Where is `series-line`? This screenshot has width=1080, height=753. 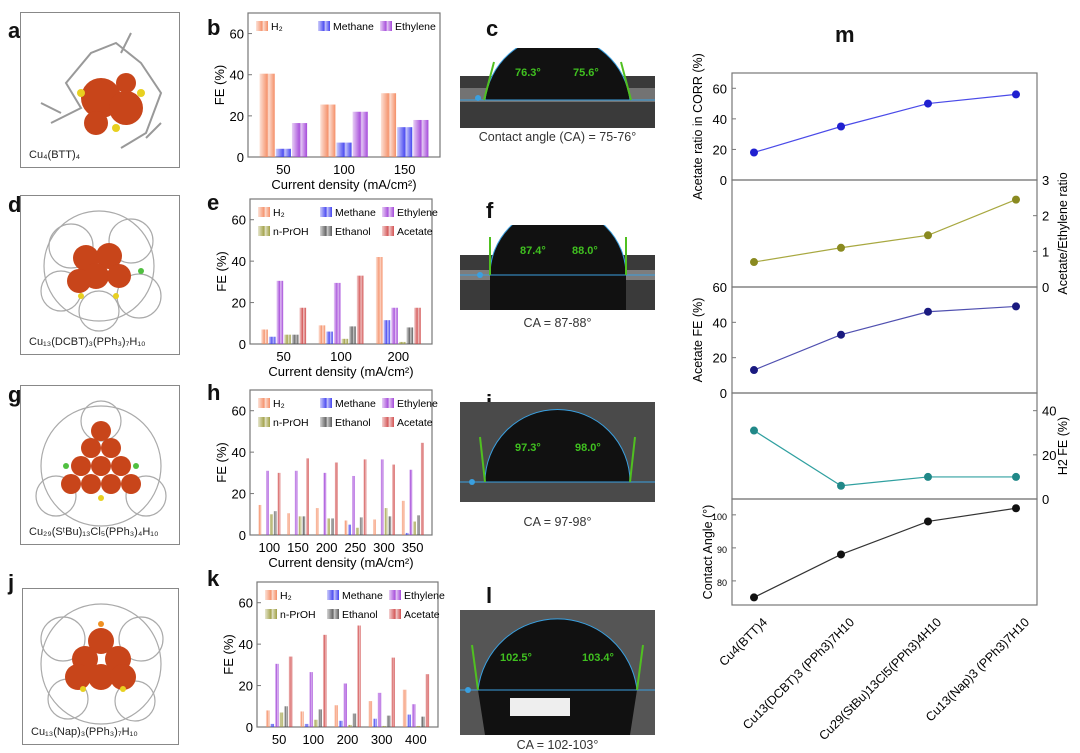
series-line is located at coordinates (885, 552).